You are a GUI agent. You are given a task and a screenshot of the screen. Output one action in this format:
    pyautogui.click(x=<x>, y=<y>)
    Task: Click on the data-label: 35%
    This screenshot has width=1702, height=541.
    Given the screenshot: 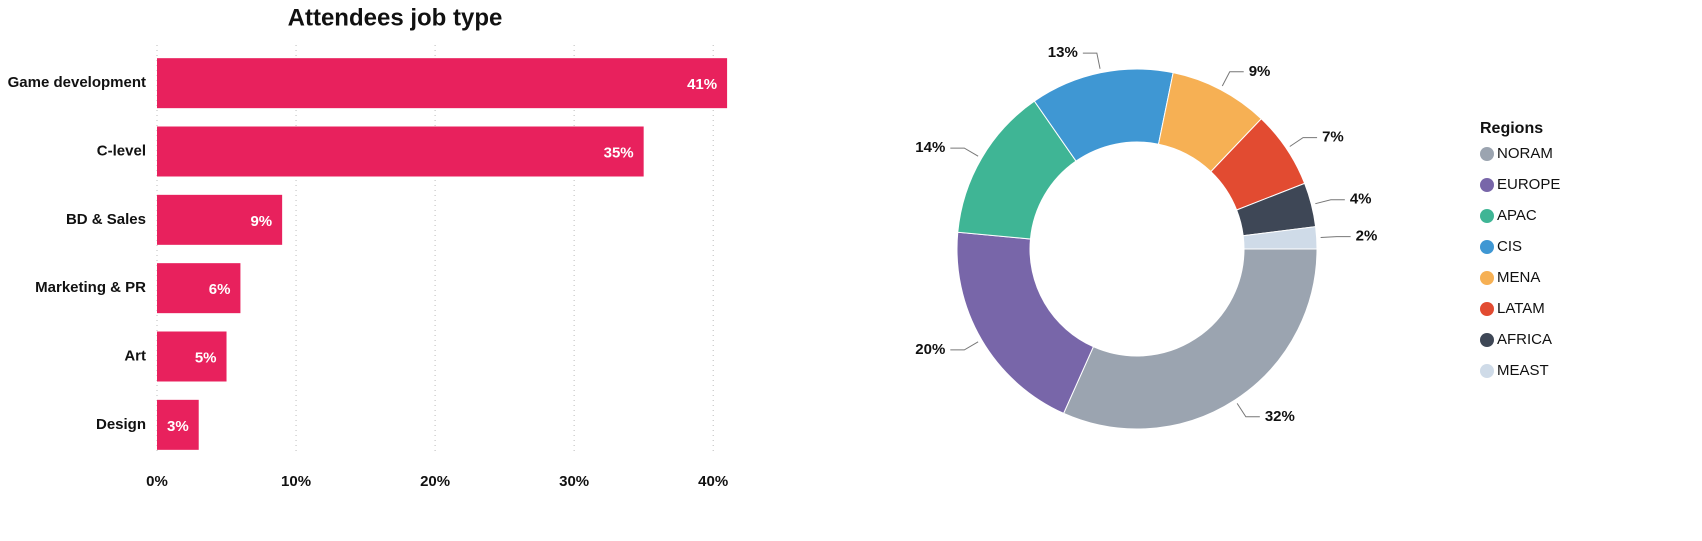 What is the action you would take?
    pyautogui.click(x=619, y=152)
    